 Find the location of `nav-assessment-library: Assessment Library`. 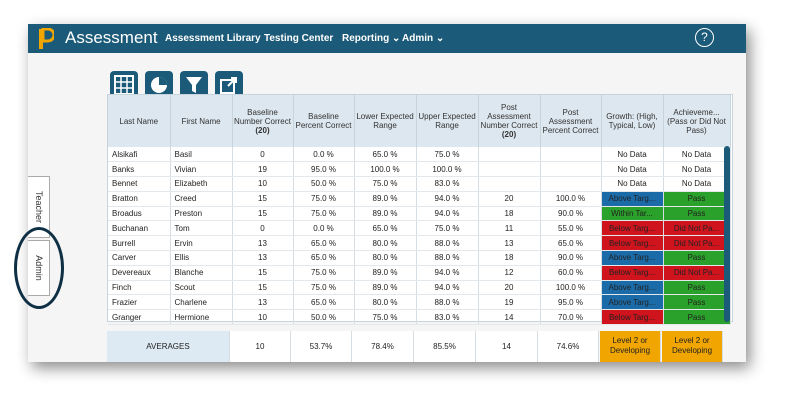

nav-assessment-library: Assessment Library is located at coordinates (213, 38).